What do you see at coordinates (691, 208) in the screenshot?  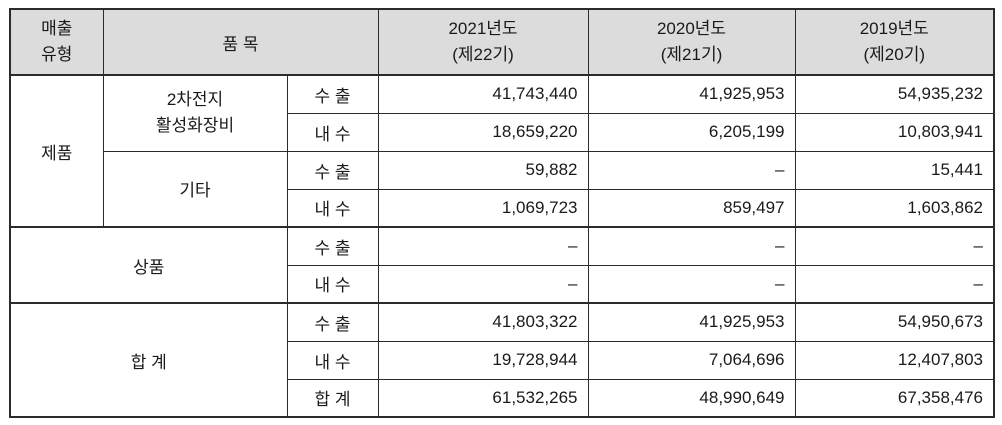 I see `value-cell: 859,497` at bounding box center [691, 208].